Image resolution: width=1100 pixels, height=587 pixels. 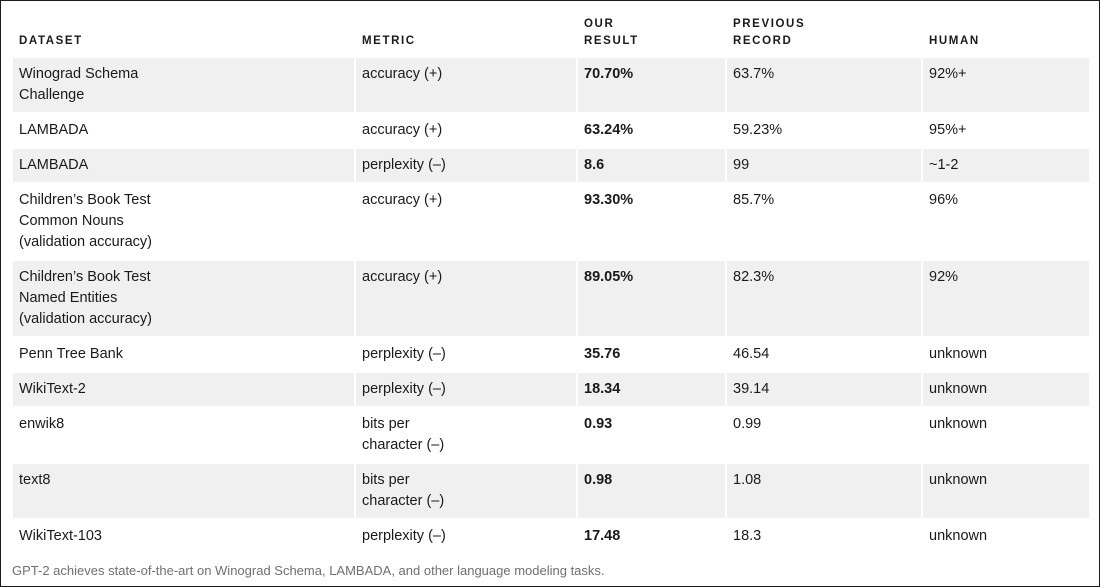 What do you see at coordinates (651, 130) in the screenshot?
I see `cell-our-result: 63.24%` at bounding box center [651, 130].